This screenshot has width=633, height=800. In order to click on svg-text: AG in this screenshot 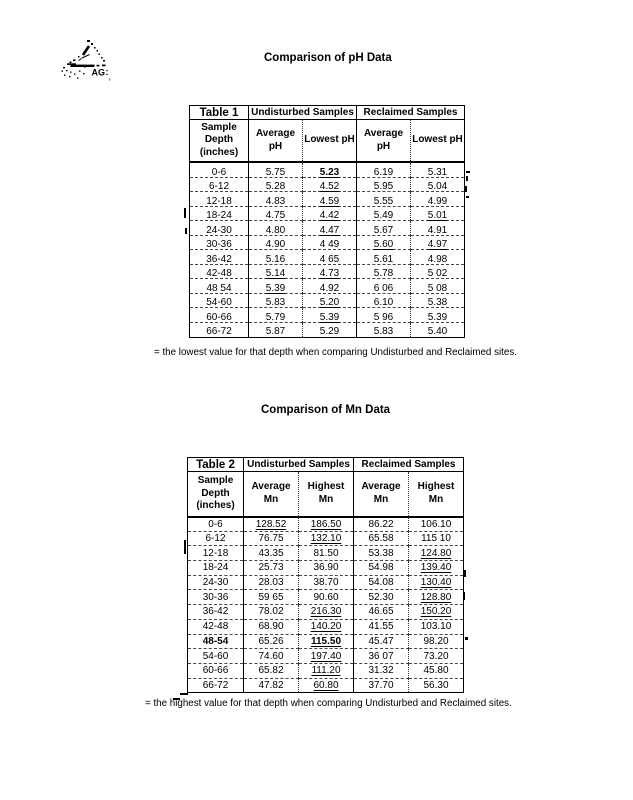, I will do `click(99, 73)`.